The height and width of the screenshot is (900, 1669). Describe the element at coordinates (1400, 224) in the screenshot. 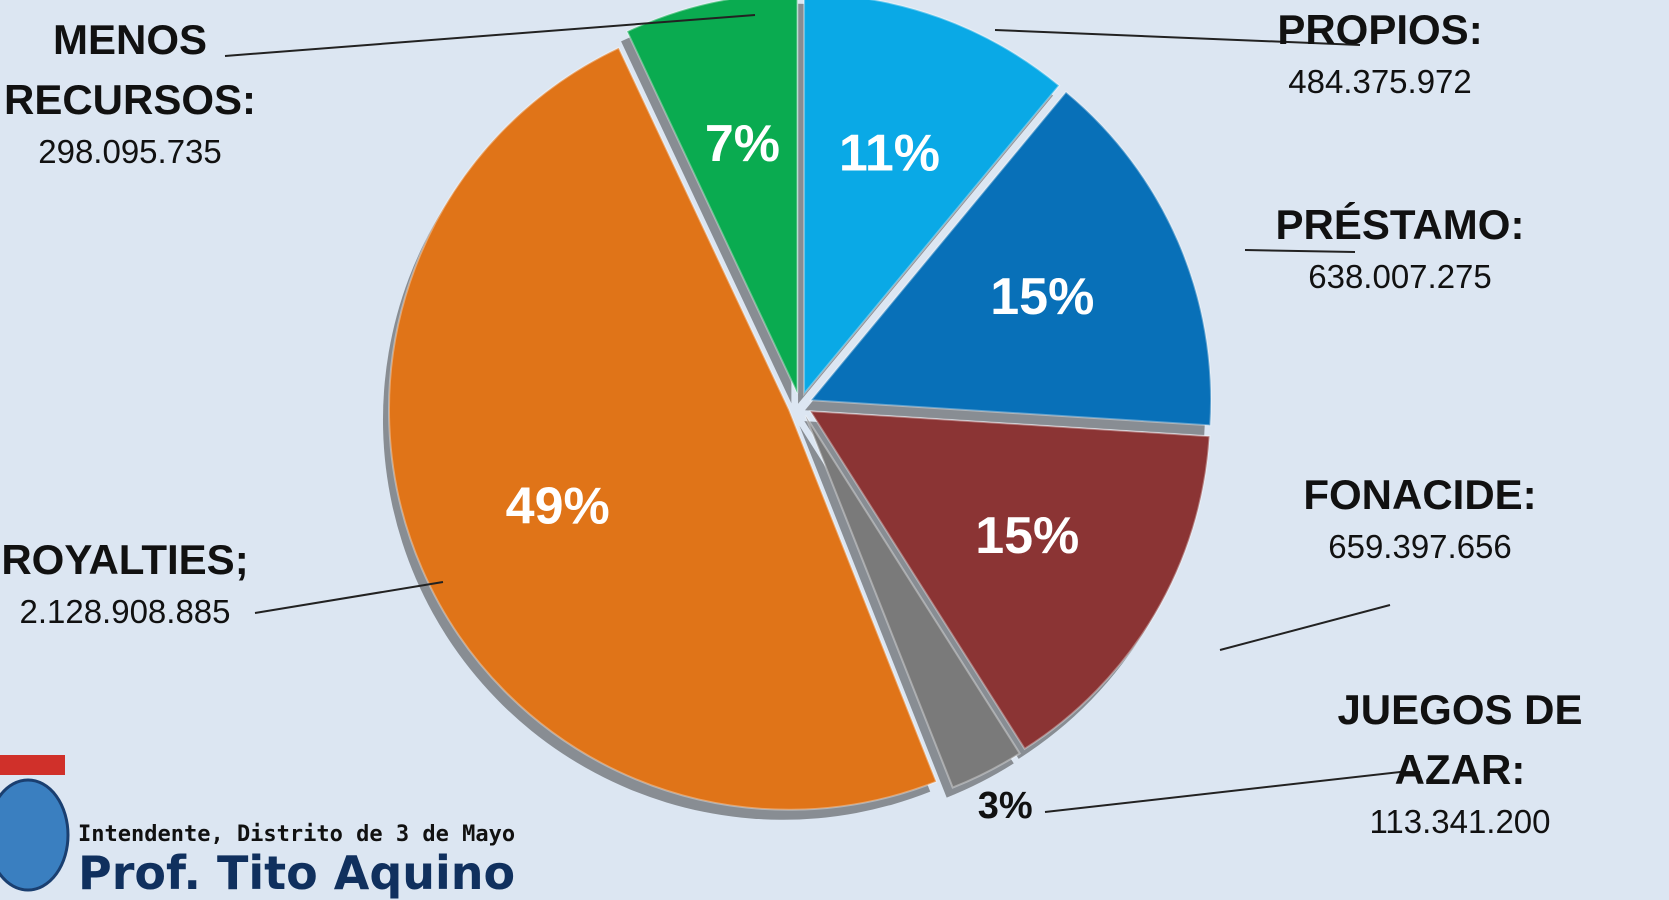

I see `category-label: PRÉSTAMO:` at that location.